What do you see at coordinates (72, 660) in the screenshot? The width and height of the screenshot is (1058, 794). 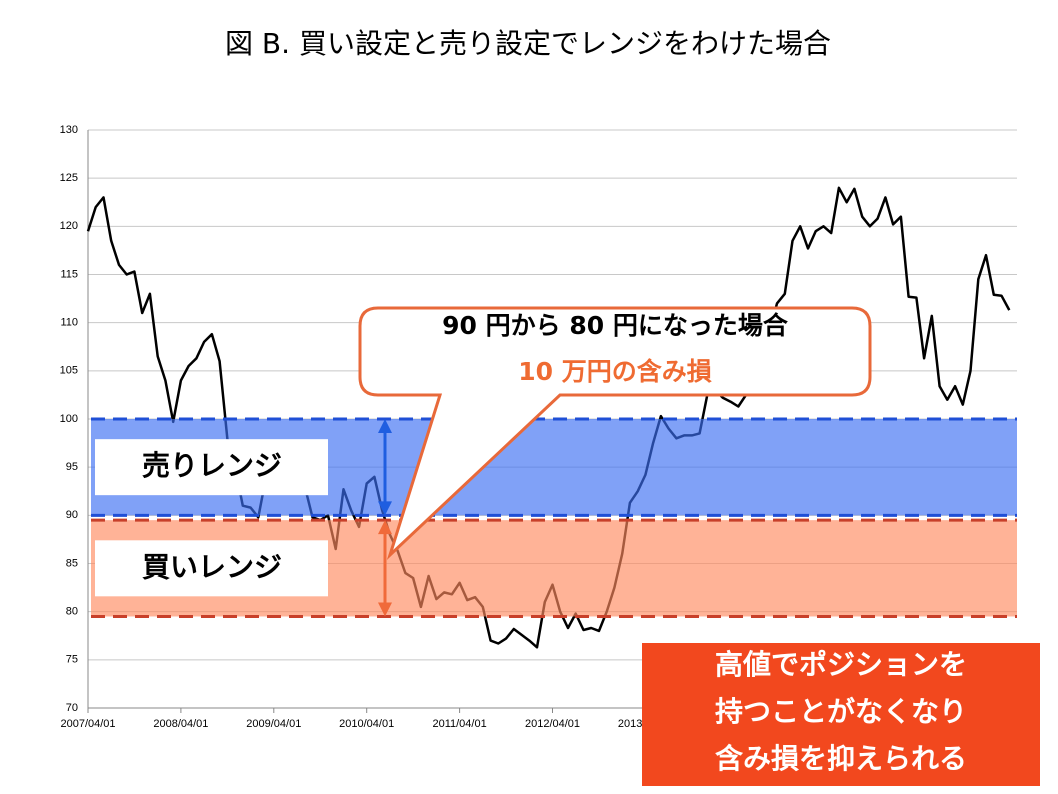 I see `y-tick-label: 75` at bounding box center [72, 660].